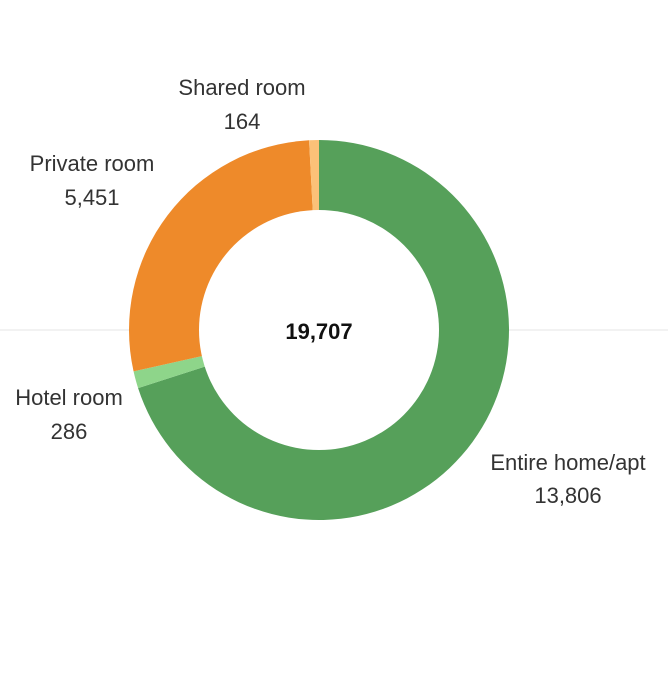  What do you see at coordinates (567, 495) in the screenshot?
I see `slice-value-label: 13,806` at bounding box center [567, 495].